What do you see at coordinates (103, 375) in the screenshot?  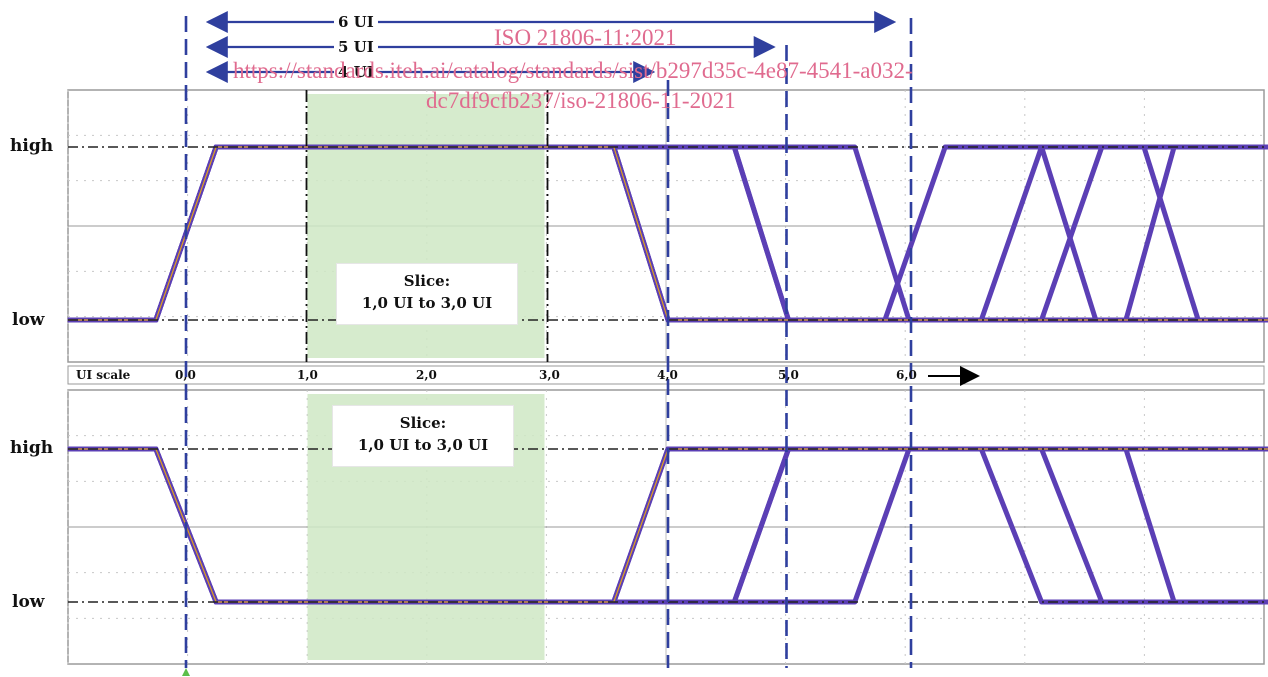 I see `ui-scale-label: UI scale` at bounding box center [103, 375].